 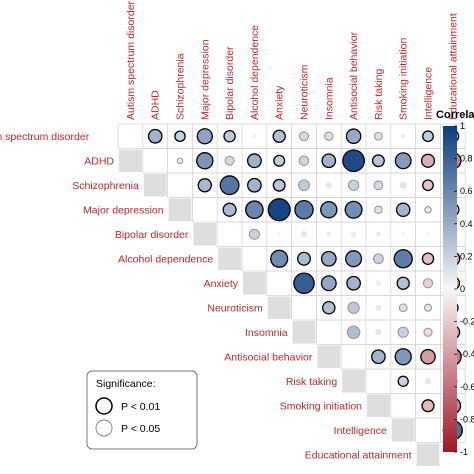 I want to click on corr-circle-schizophrenia-bipolar-disorder, so click(x=229, y=185).